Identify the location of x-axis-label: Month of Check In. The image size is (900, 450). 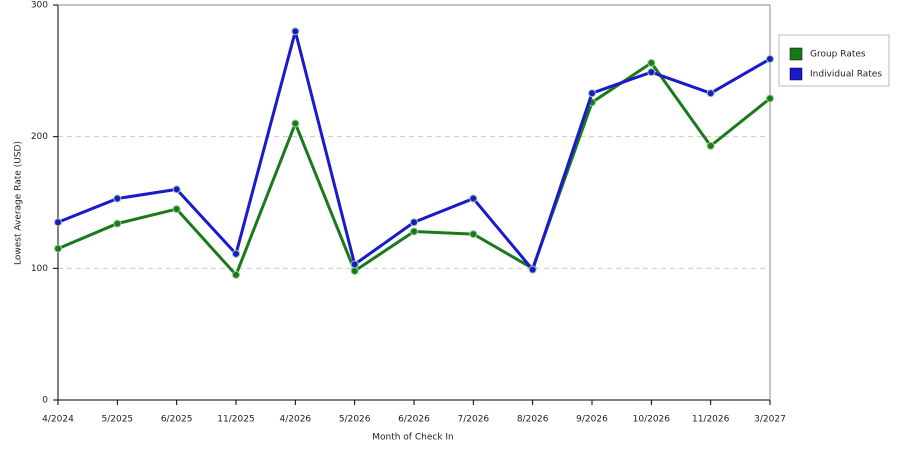
(413, 438).